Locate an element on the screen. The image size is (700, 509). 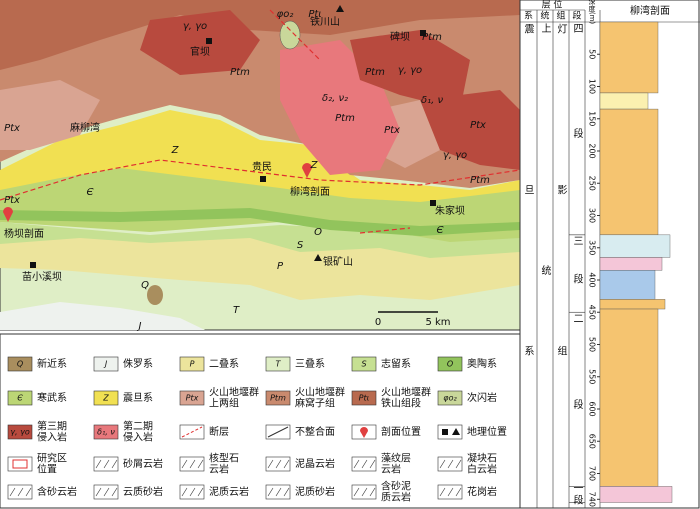
legend-label: 新近系 is located at coordinates (52, 363).